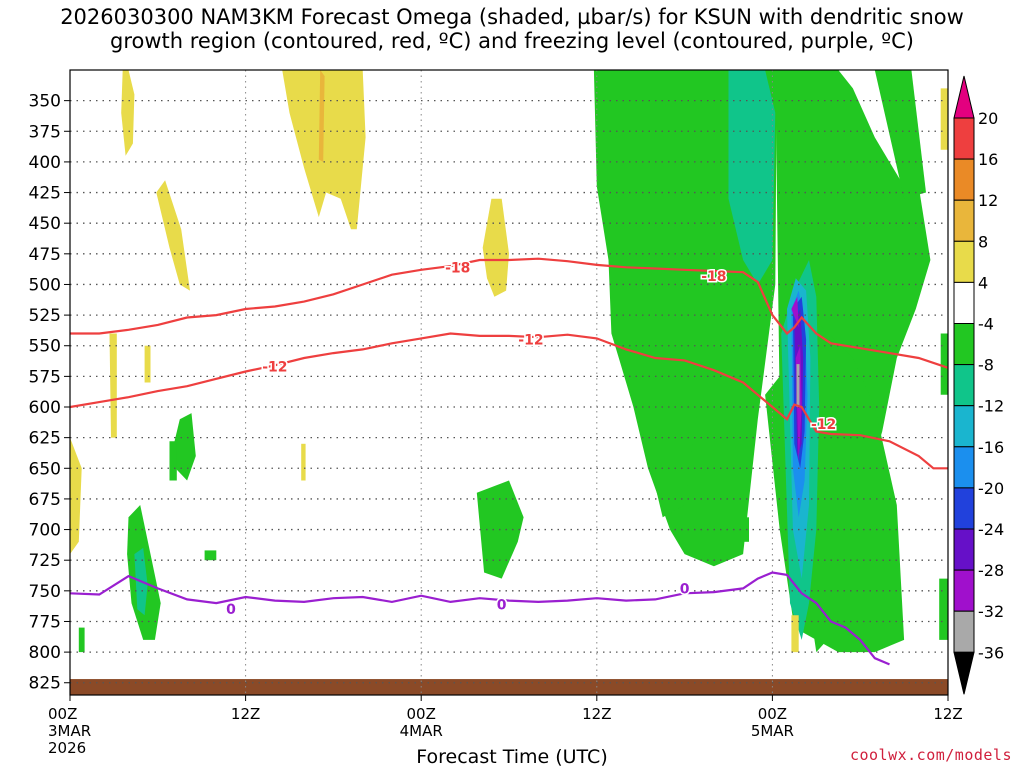  Describe the element at coordinates (509, 687) in the screenshot. I see `terrain-fill` at that location.